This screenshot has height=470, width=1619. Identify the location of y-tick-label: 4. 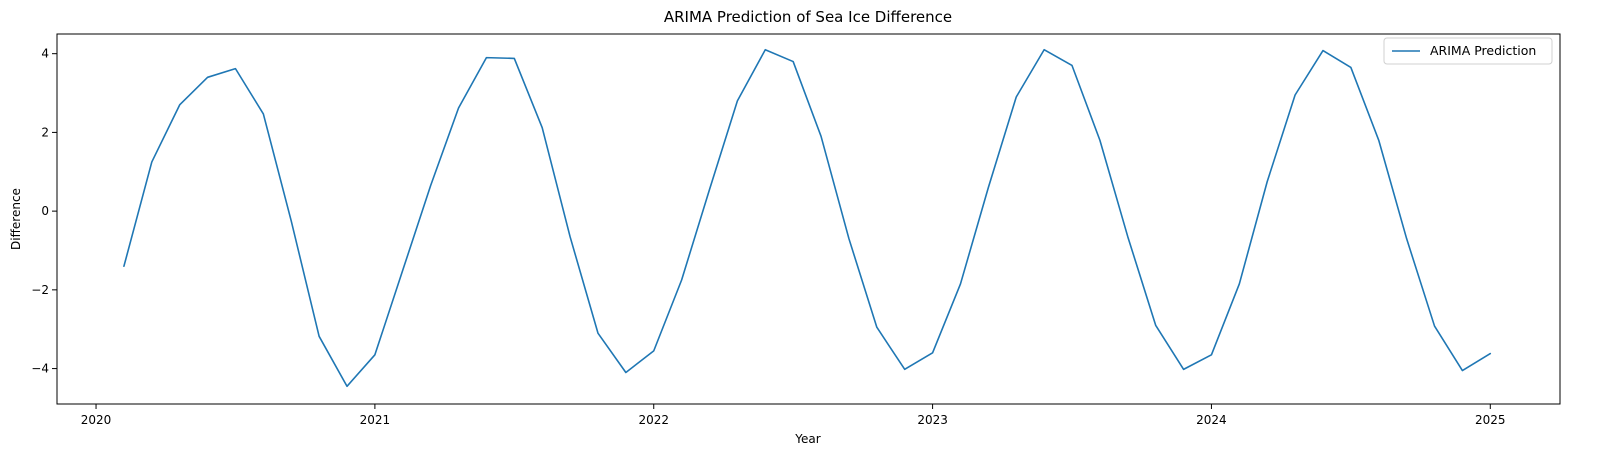
(45, 54).